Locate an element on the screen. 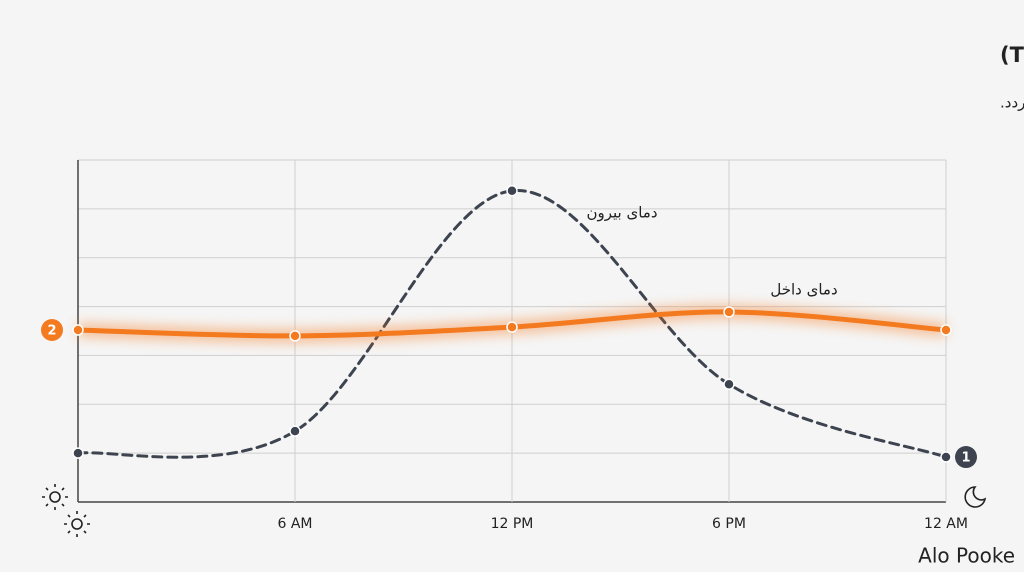 The height and width of the screenshot is (572, 1024). series-label: دمای داخل is located at coordinates (803, 289).